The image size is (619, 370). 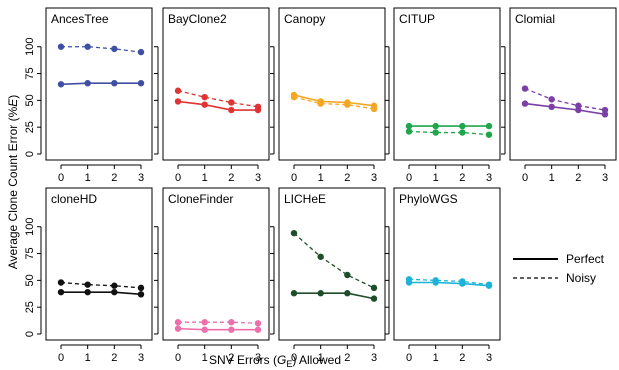 What do you see at coordinates (80, 19) in the screenshot?
I see `panel-title: AncesTree` at bounding box center [80, 19].